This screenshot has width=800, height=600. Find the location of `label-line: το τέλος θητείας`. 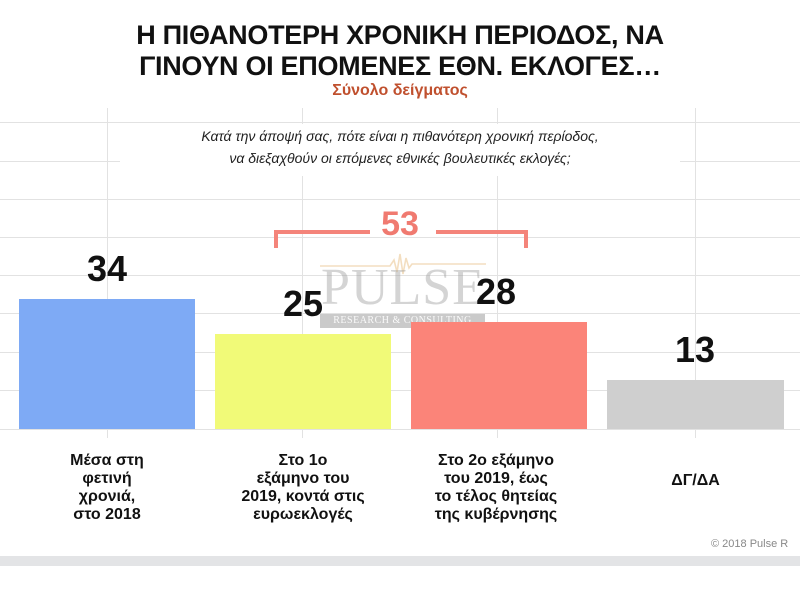

label-line: το τέλος θητείας is located at coordinates (496, 496).